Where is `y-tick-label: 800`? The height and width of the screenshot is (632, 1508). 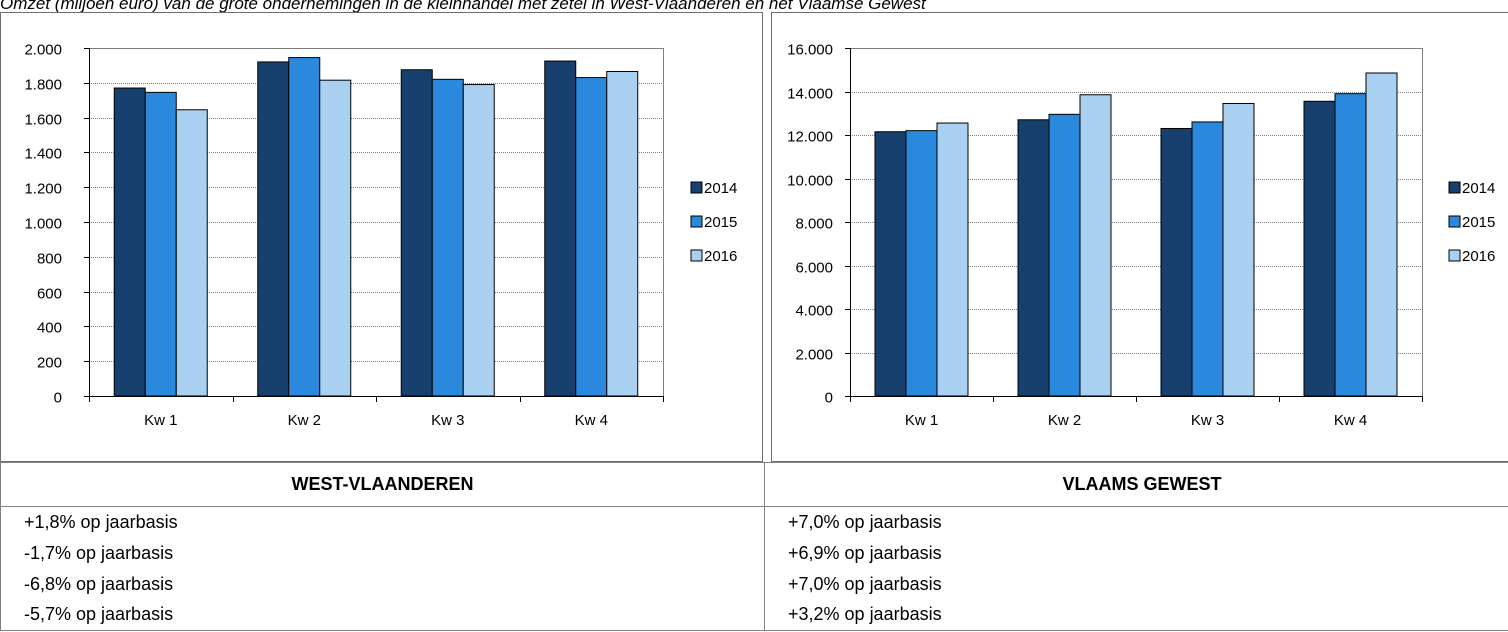 y-tick-label: 800 is located at coordinates (49, 259).